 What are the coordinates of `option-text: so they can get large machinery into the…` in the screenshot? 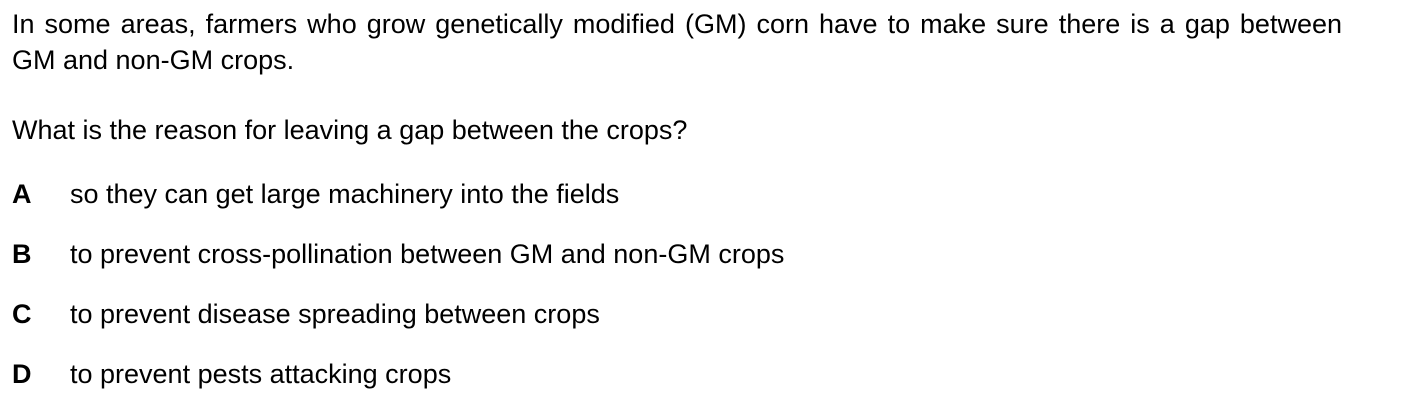 It's located at (345, 194).